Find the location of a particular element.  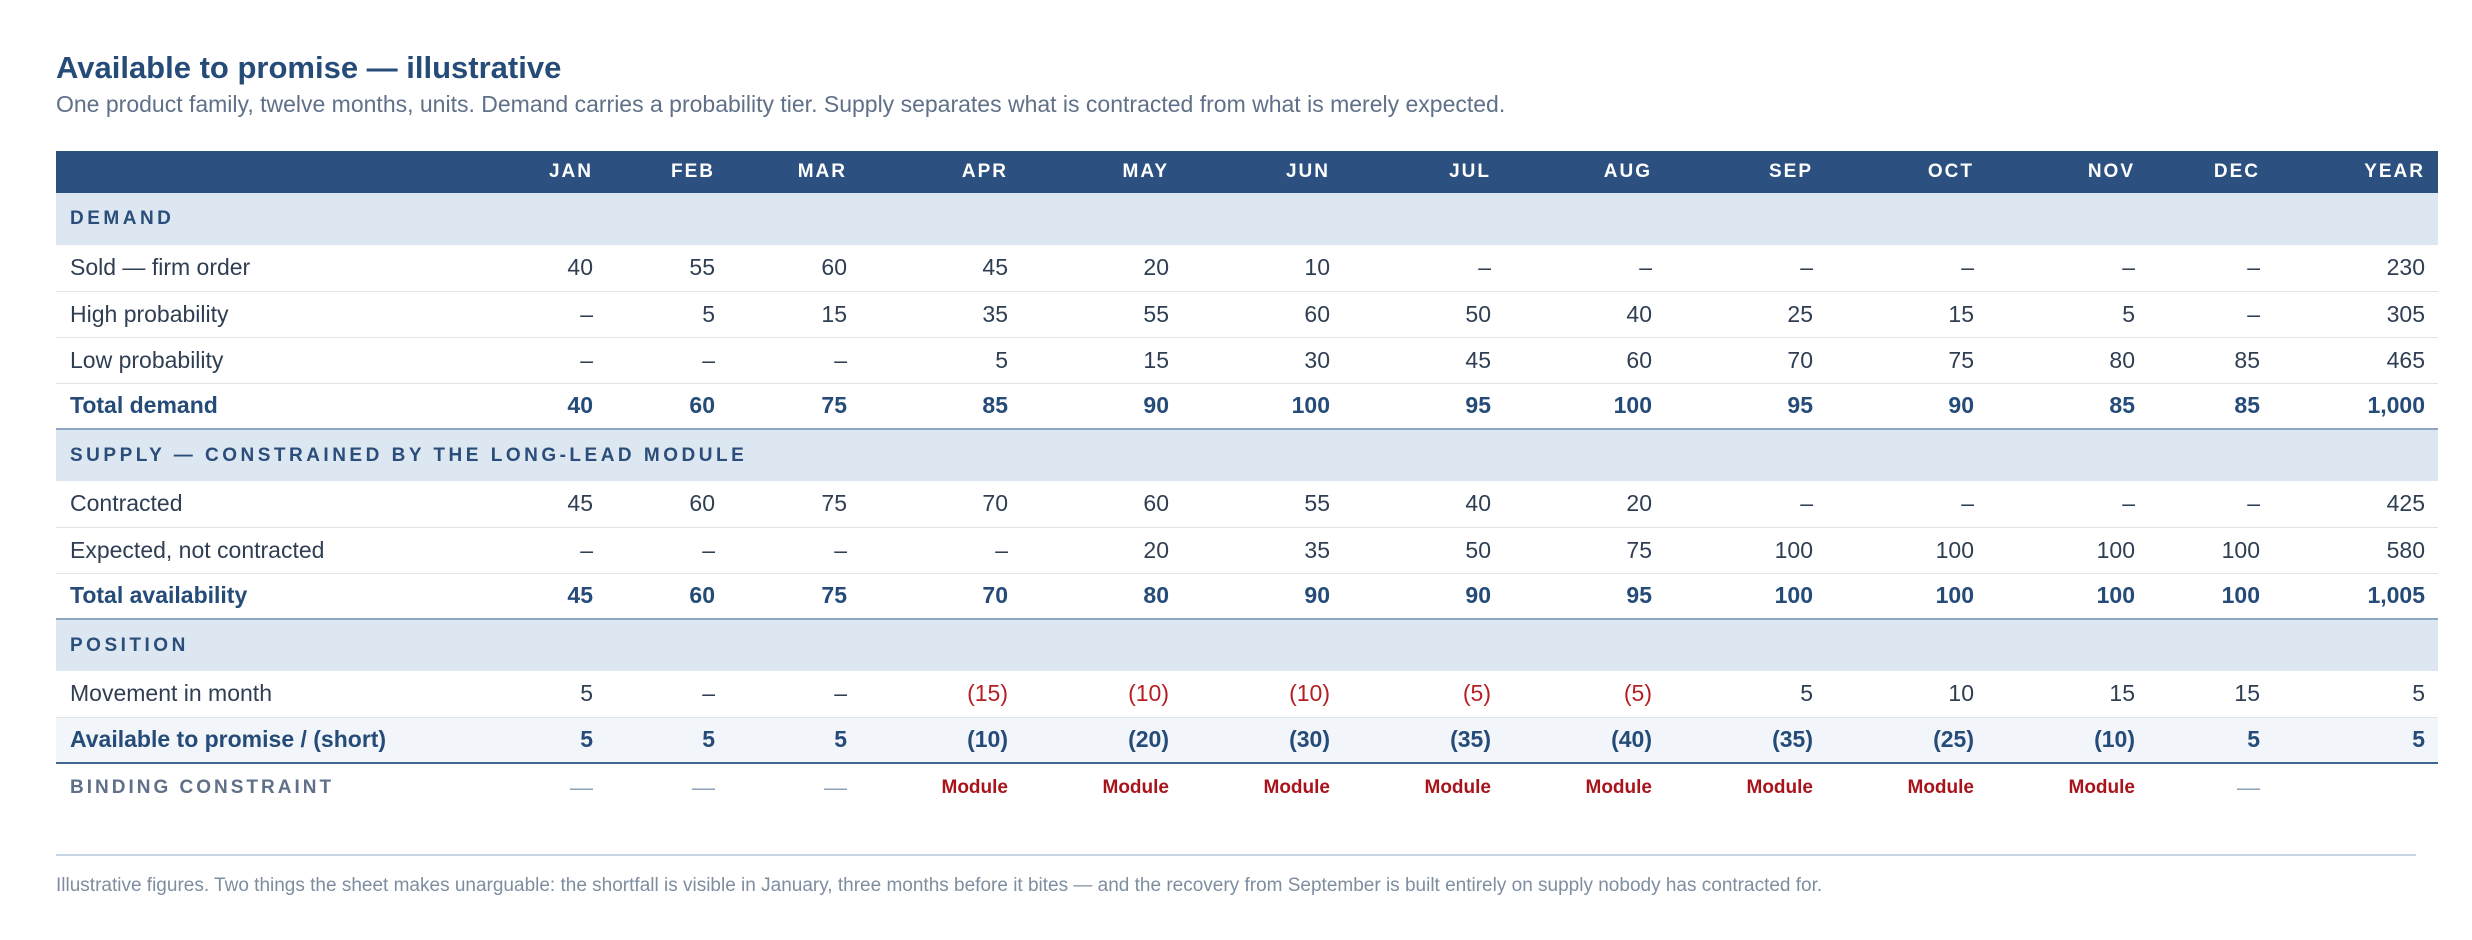

cell-nov: 15 is located at coordinates (2122, 693).